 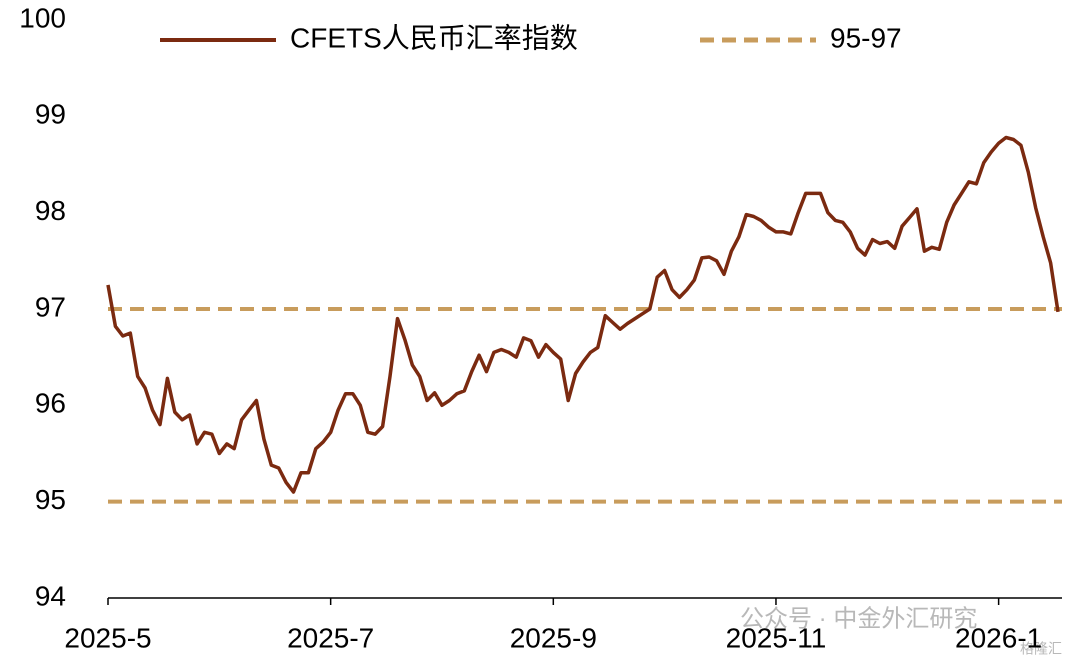 I want to click on y-tick-label: 100, so click(x=42, y=17).